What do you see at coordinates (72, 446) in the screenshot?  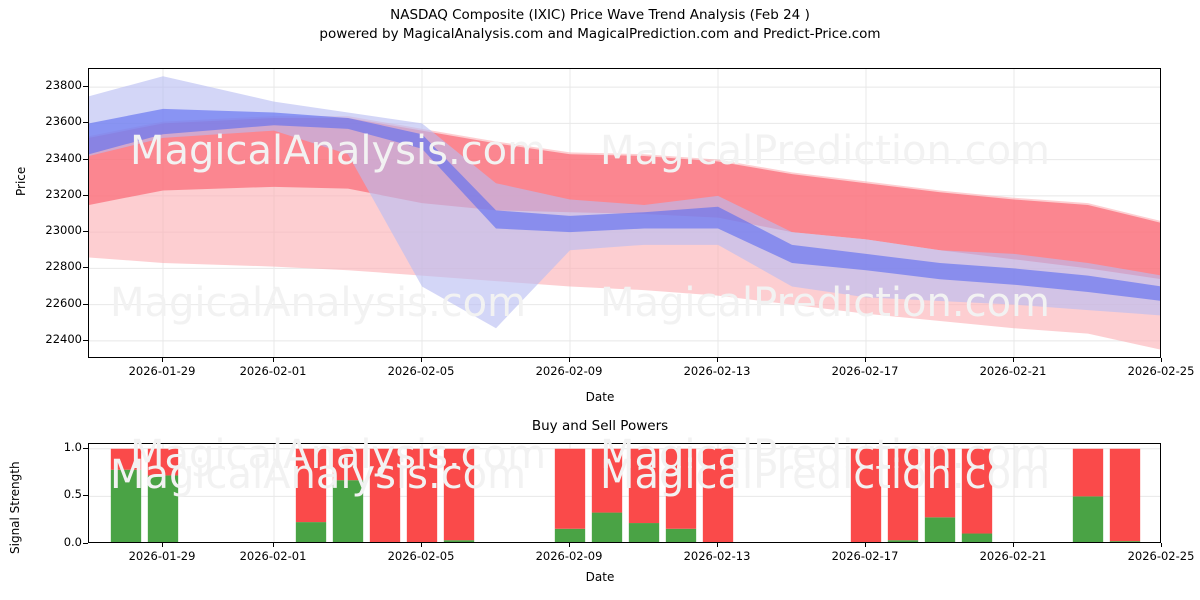 I see `signal-y-tick-label: 1.0` at bounding box center [72, 446].